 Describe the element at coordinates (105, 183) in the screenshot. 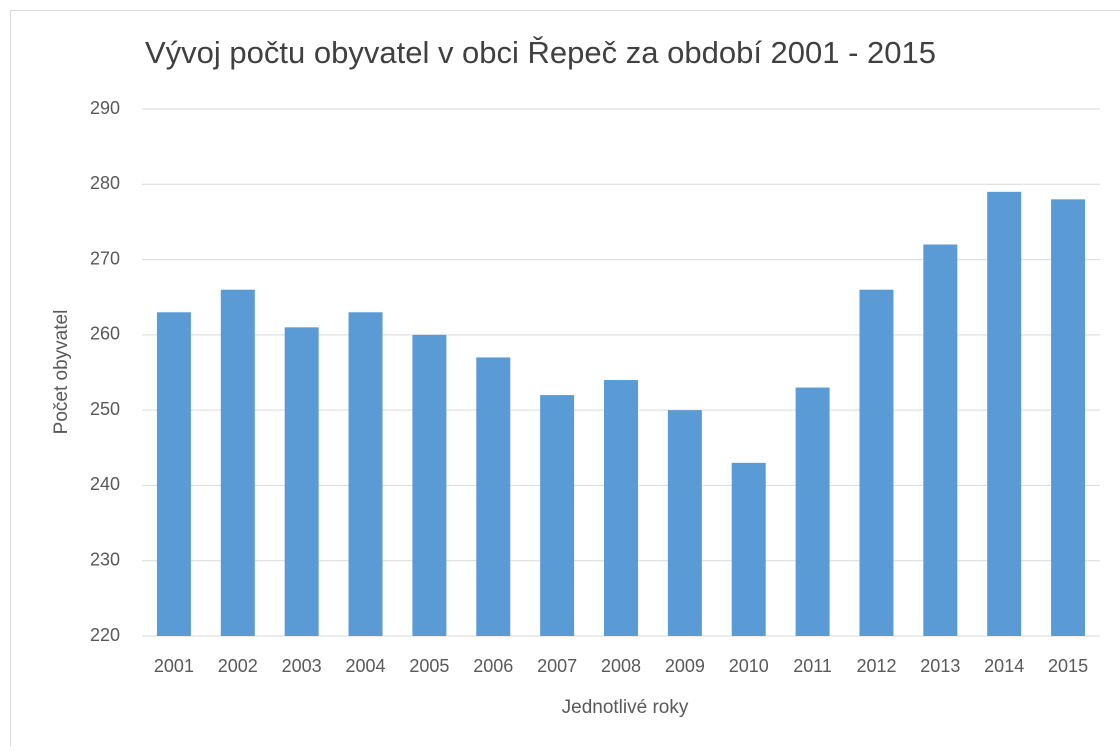

I see `y-tick-label: 280` at that location.